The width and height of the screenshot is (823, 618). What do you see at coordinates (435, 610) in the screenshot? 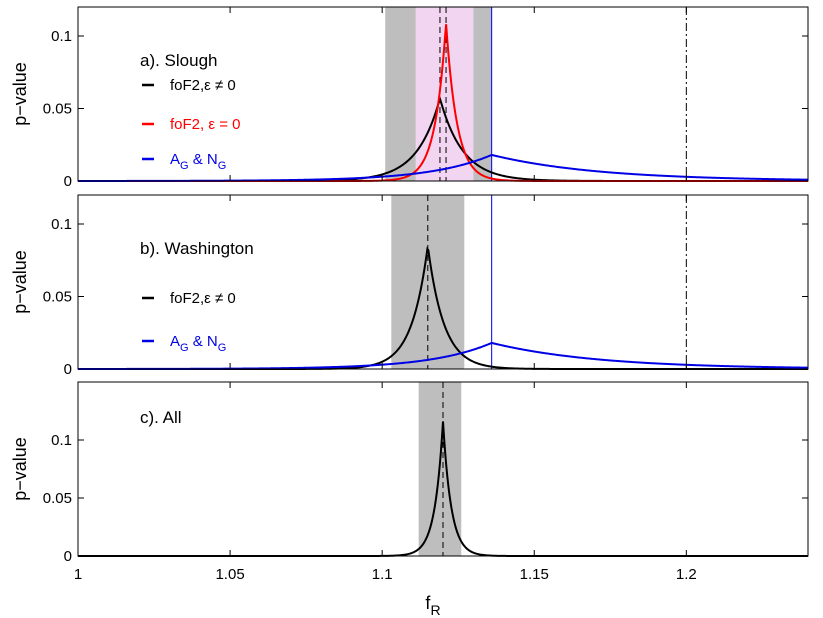
I see `x-axis-title-sub: R` at bounding box center [435, 610].